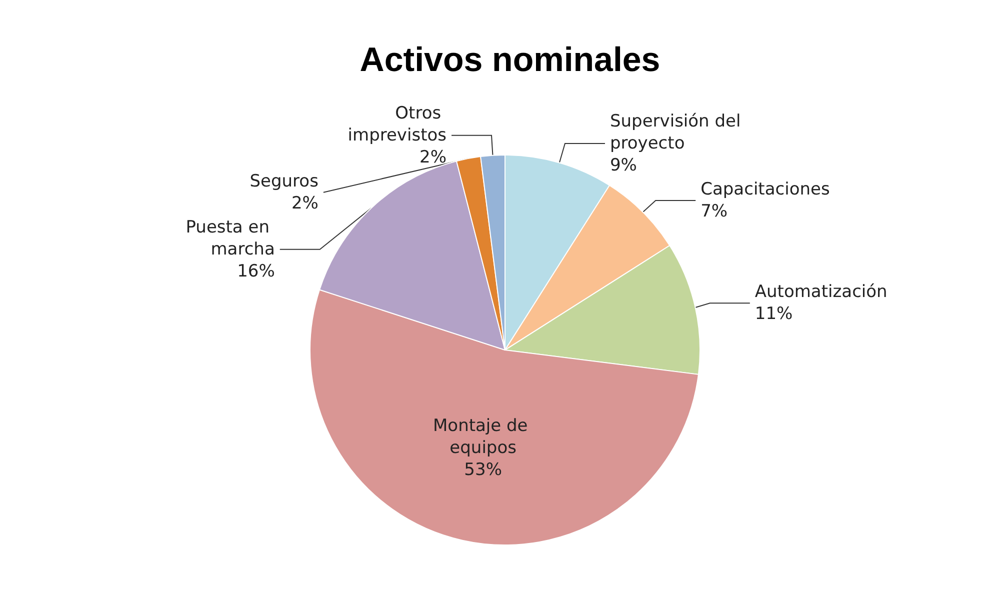 The height and width of the screenshot is (600, 992). I want to click on slice-label: Seguros, so click(284, 181).